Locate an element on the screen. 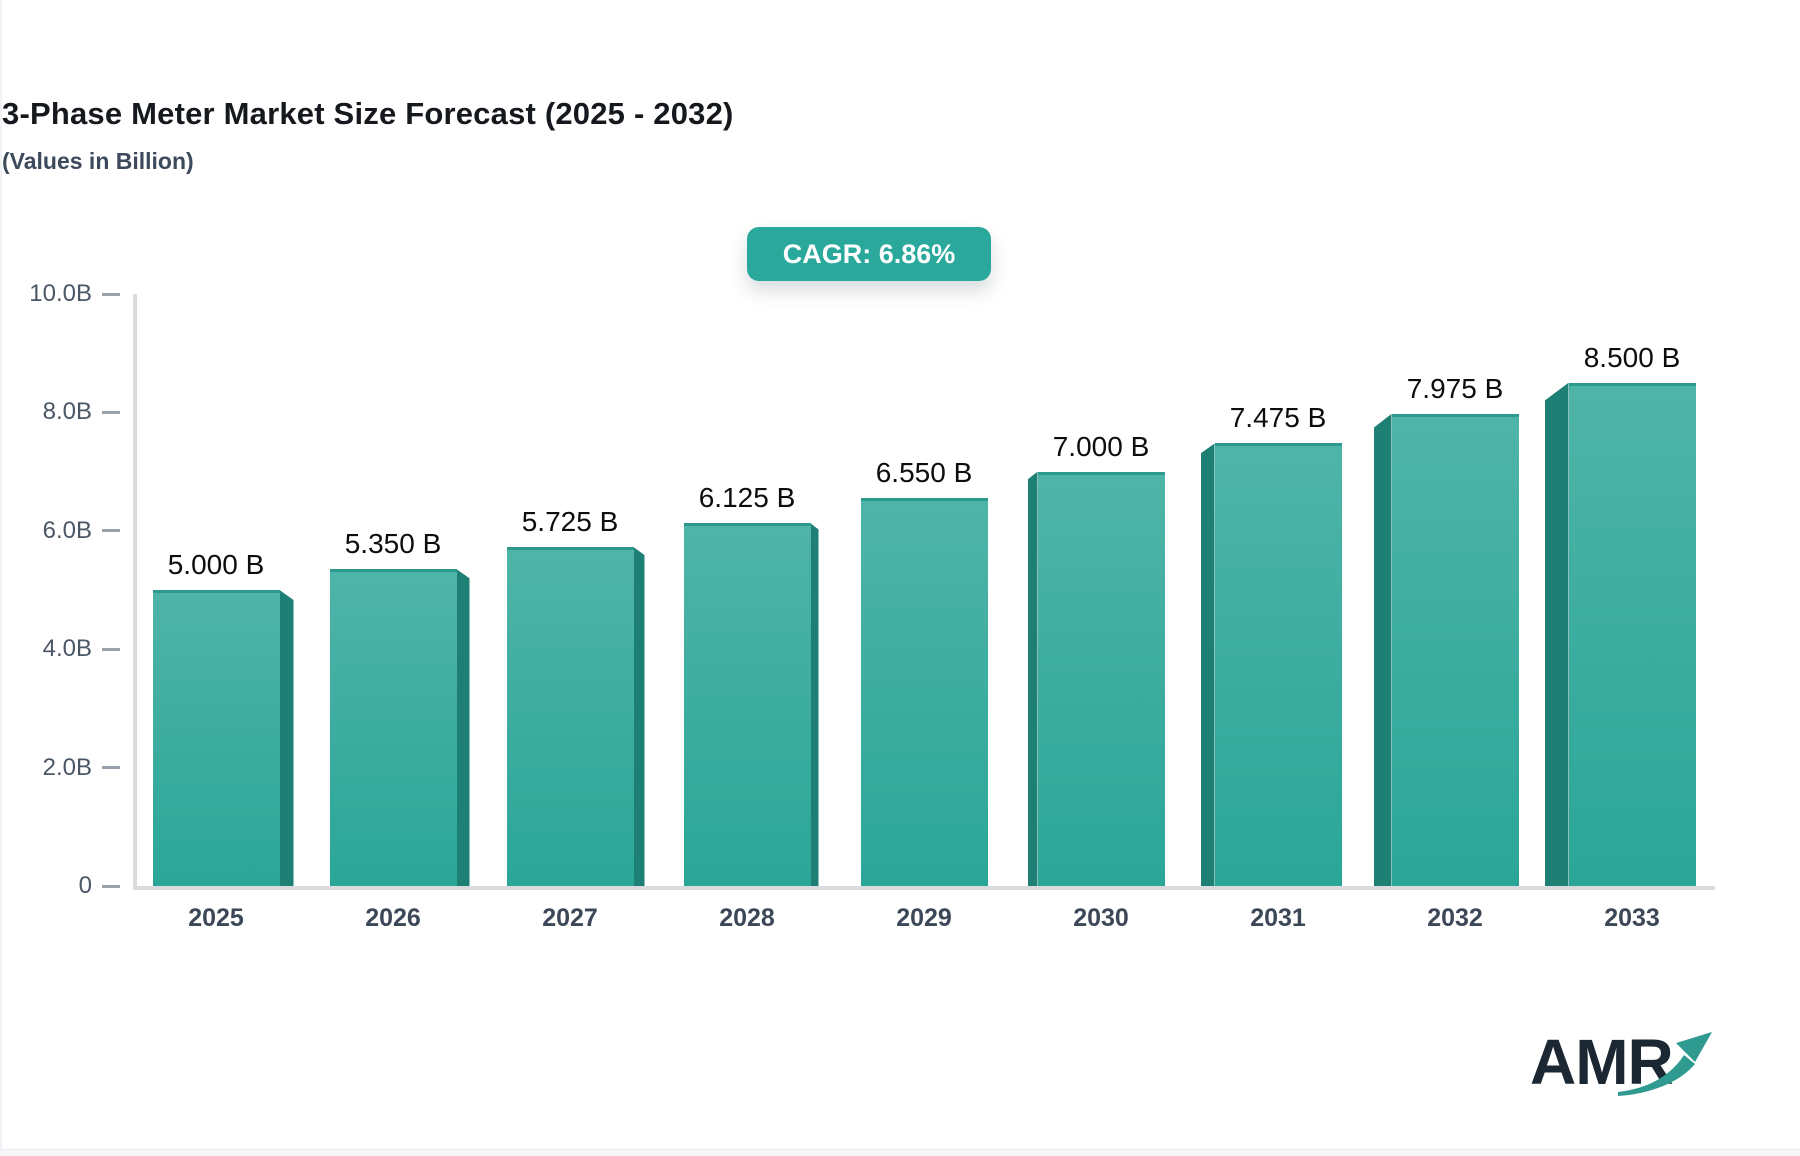 The height and width of the screenshot is (1156, 1800). bar-value-label: 8.500 B is located at coordinates (1632, 357).